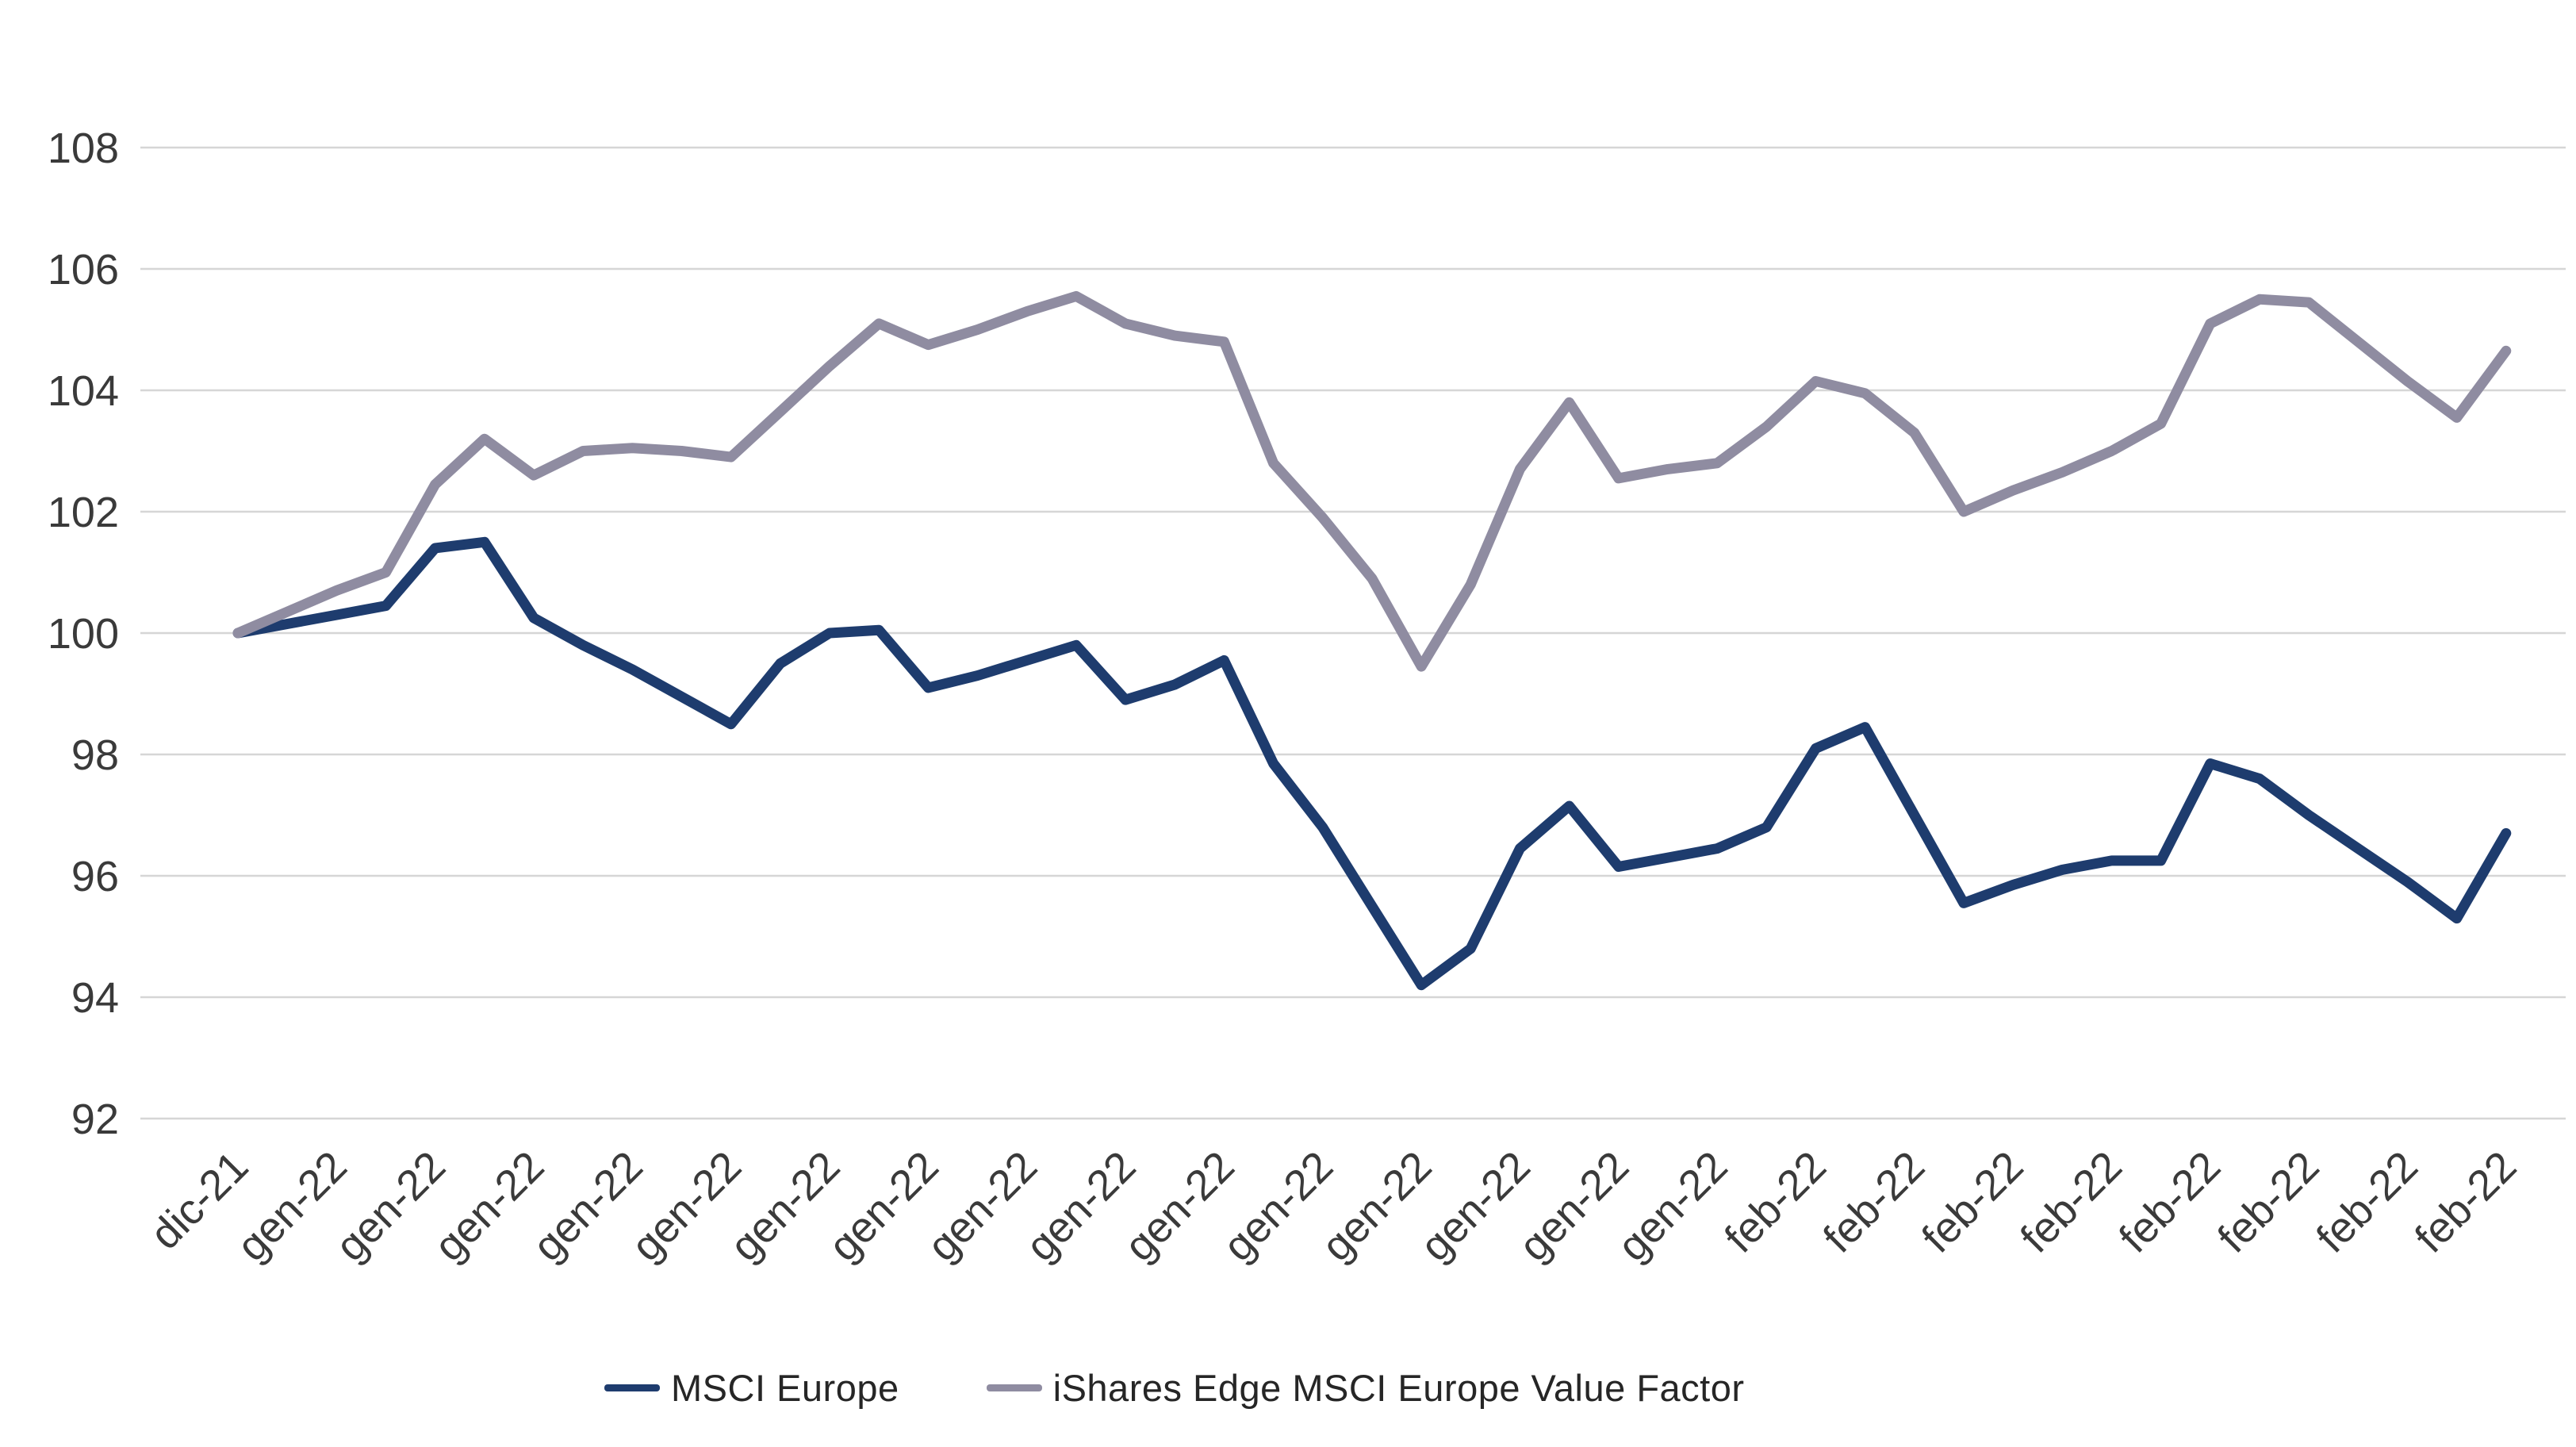 The image size is (2576, 1447). Describe the element at coordinates (83, 391) in the screenshot. I see `y-axis-label: 104` at that location.